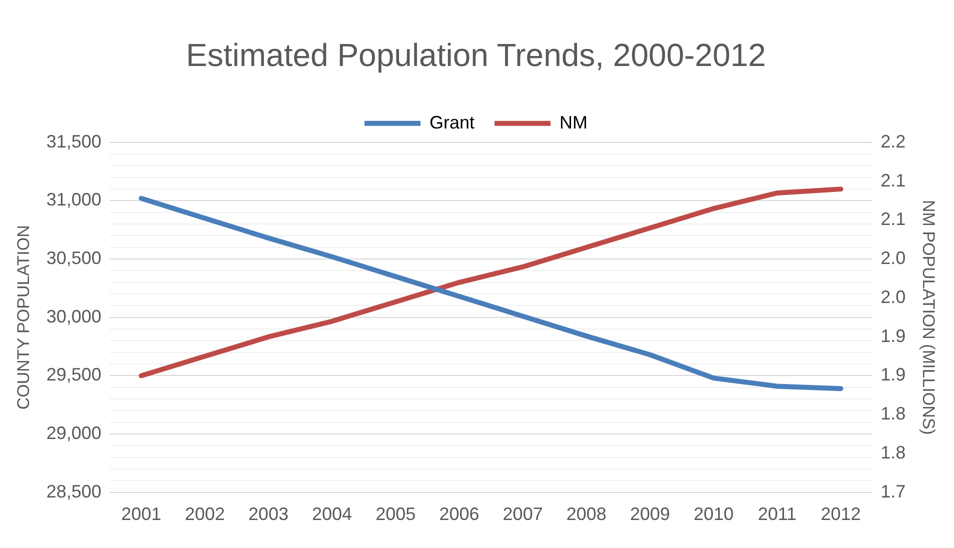 The width and height of the screenshot is (954, 548). Describe the element at coordinates (522, 514) in the screenshot. I see `x-tick-label: 2007` at that location.